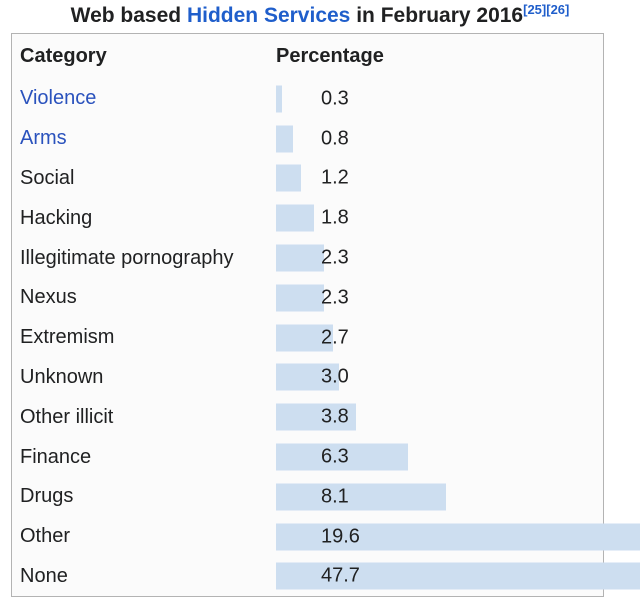  Describe the element at coordinates (56, 456) in the screenshot. I see `category-label: Finance` at that location.